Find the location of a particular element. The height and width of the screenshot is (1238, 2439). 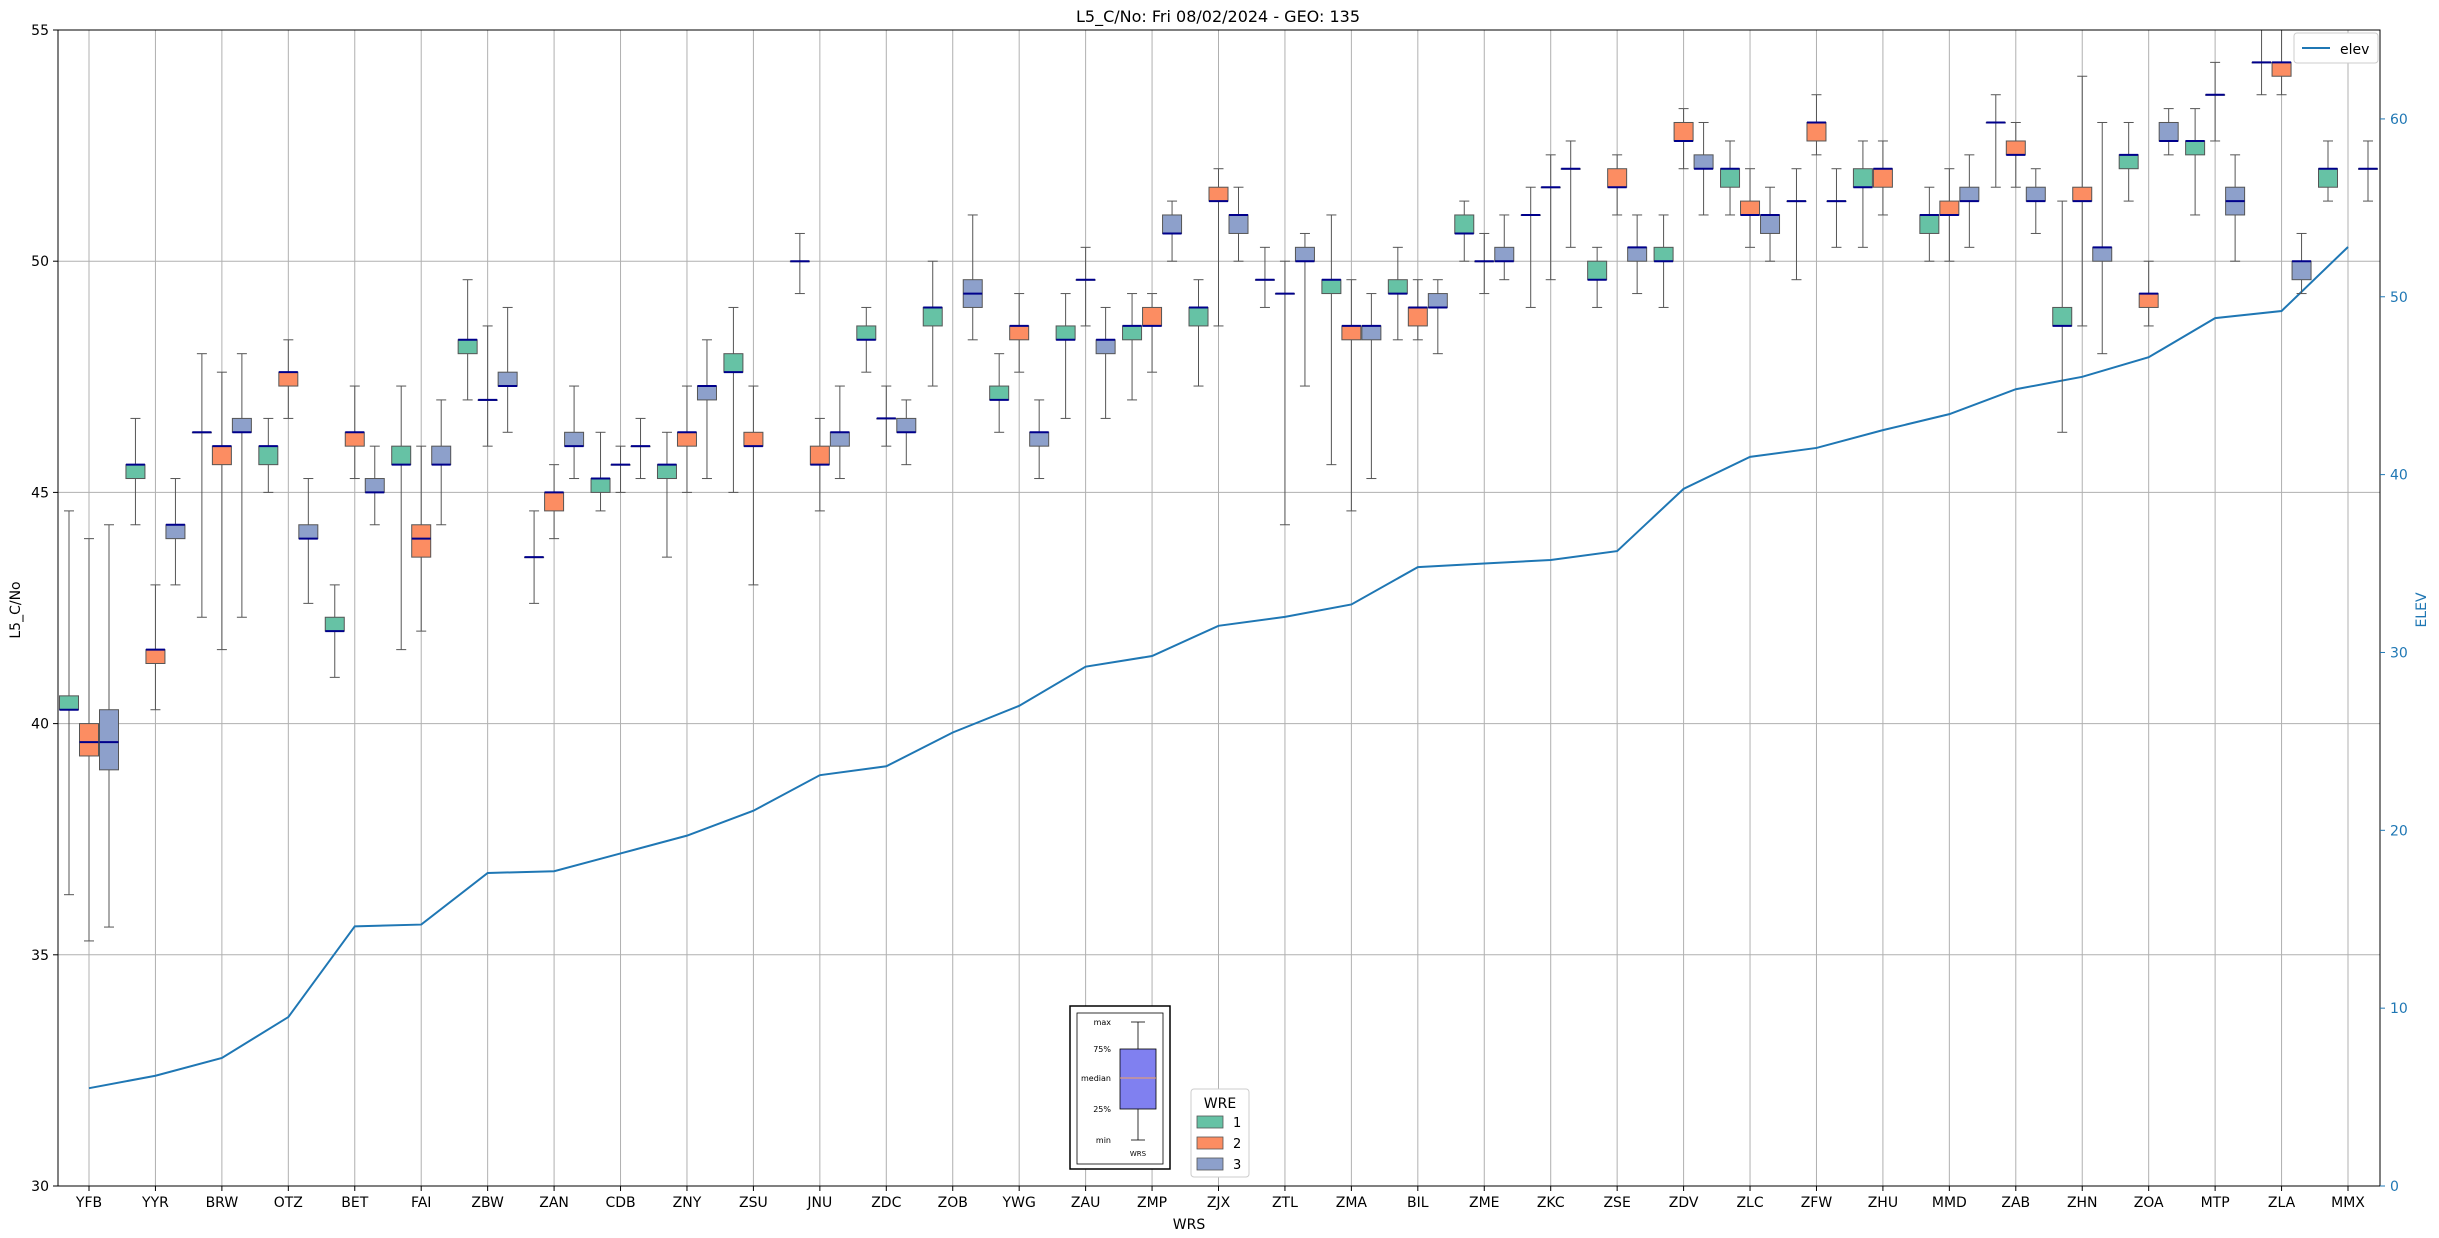

x-tick-label-bil: BIL is located at coordinates (1418, 1203).